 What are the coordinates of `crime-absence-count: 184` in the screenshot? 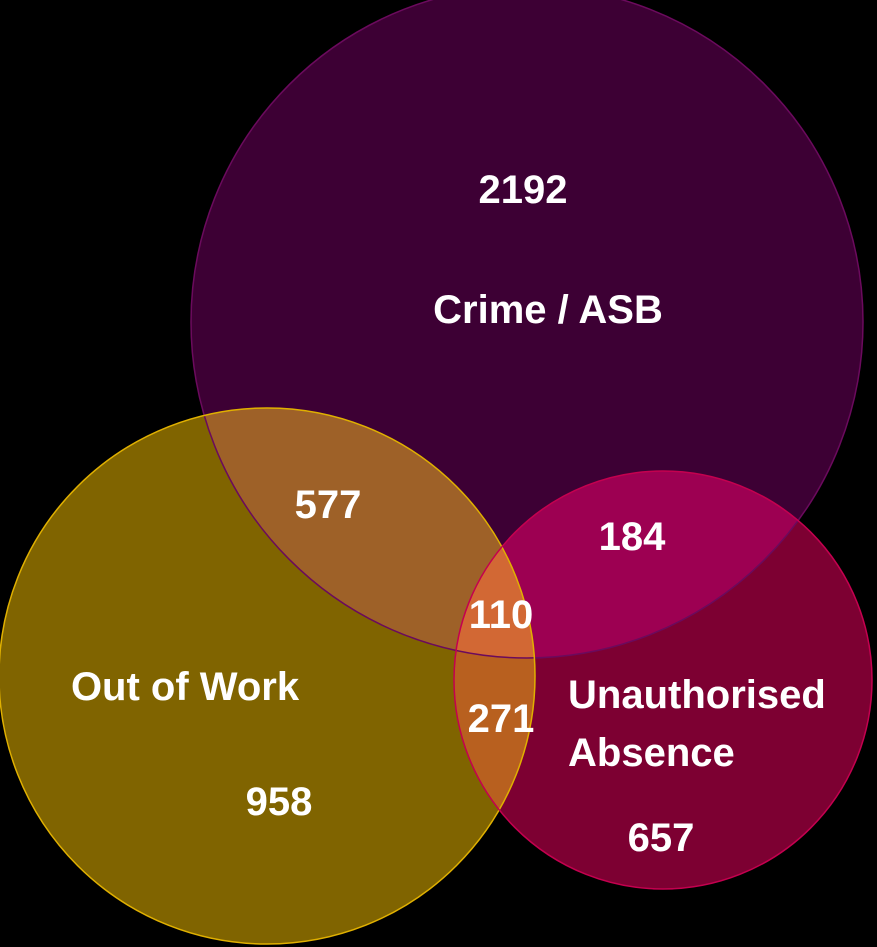 It's located at (632, 537).